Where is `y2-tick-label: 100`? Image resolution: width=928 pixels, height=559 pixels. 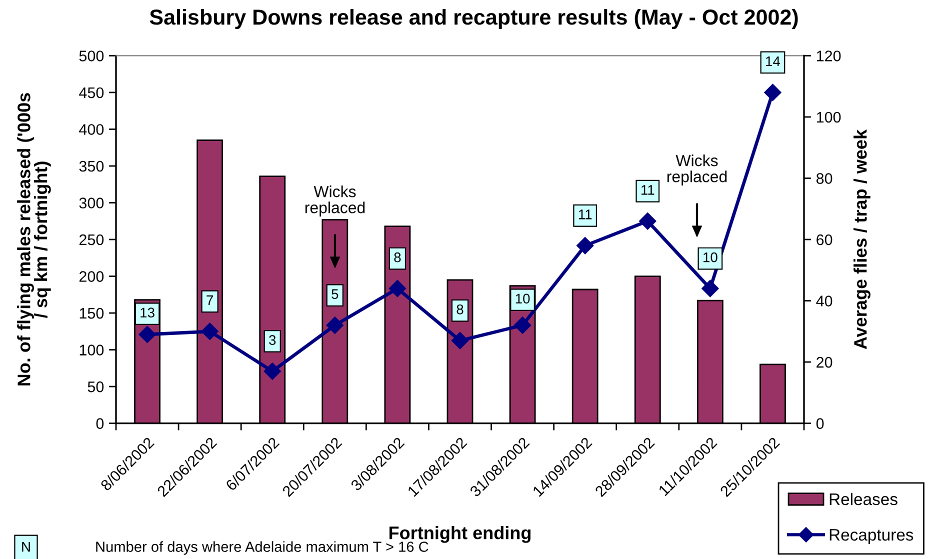 y2-tick-label: 100 is located at coordinates (828, 117).